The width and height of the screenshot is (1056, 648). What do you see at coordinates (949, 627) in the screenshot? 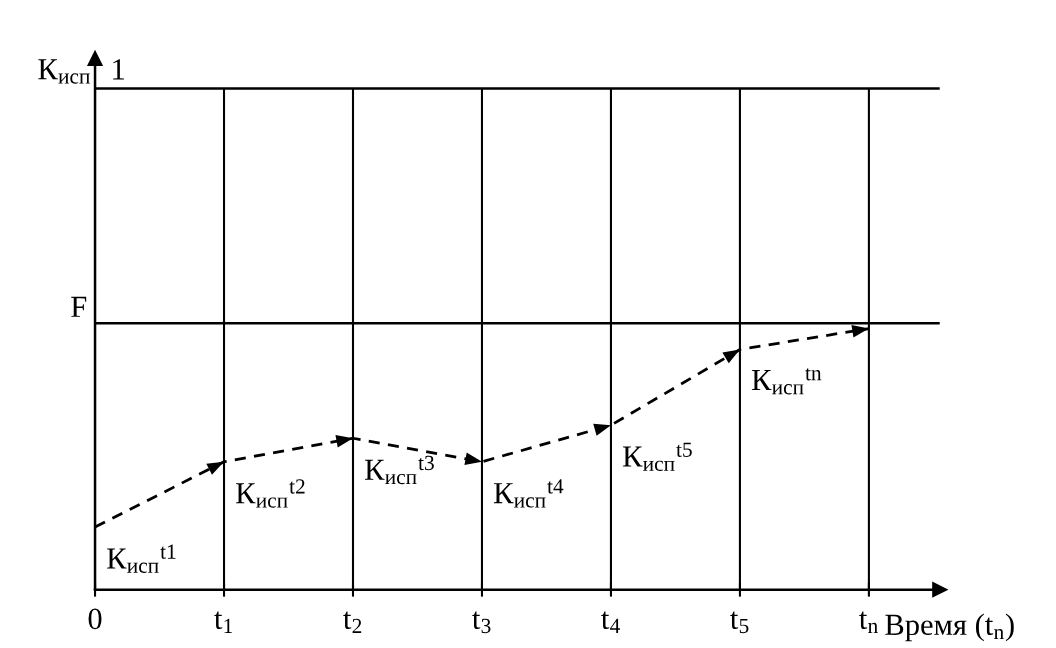
I see `x-axis-title: Время (t$_{n}$)` at bounding box center [949, 627].